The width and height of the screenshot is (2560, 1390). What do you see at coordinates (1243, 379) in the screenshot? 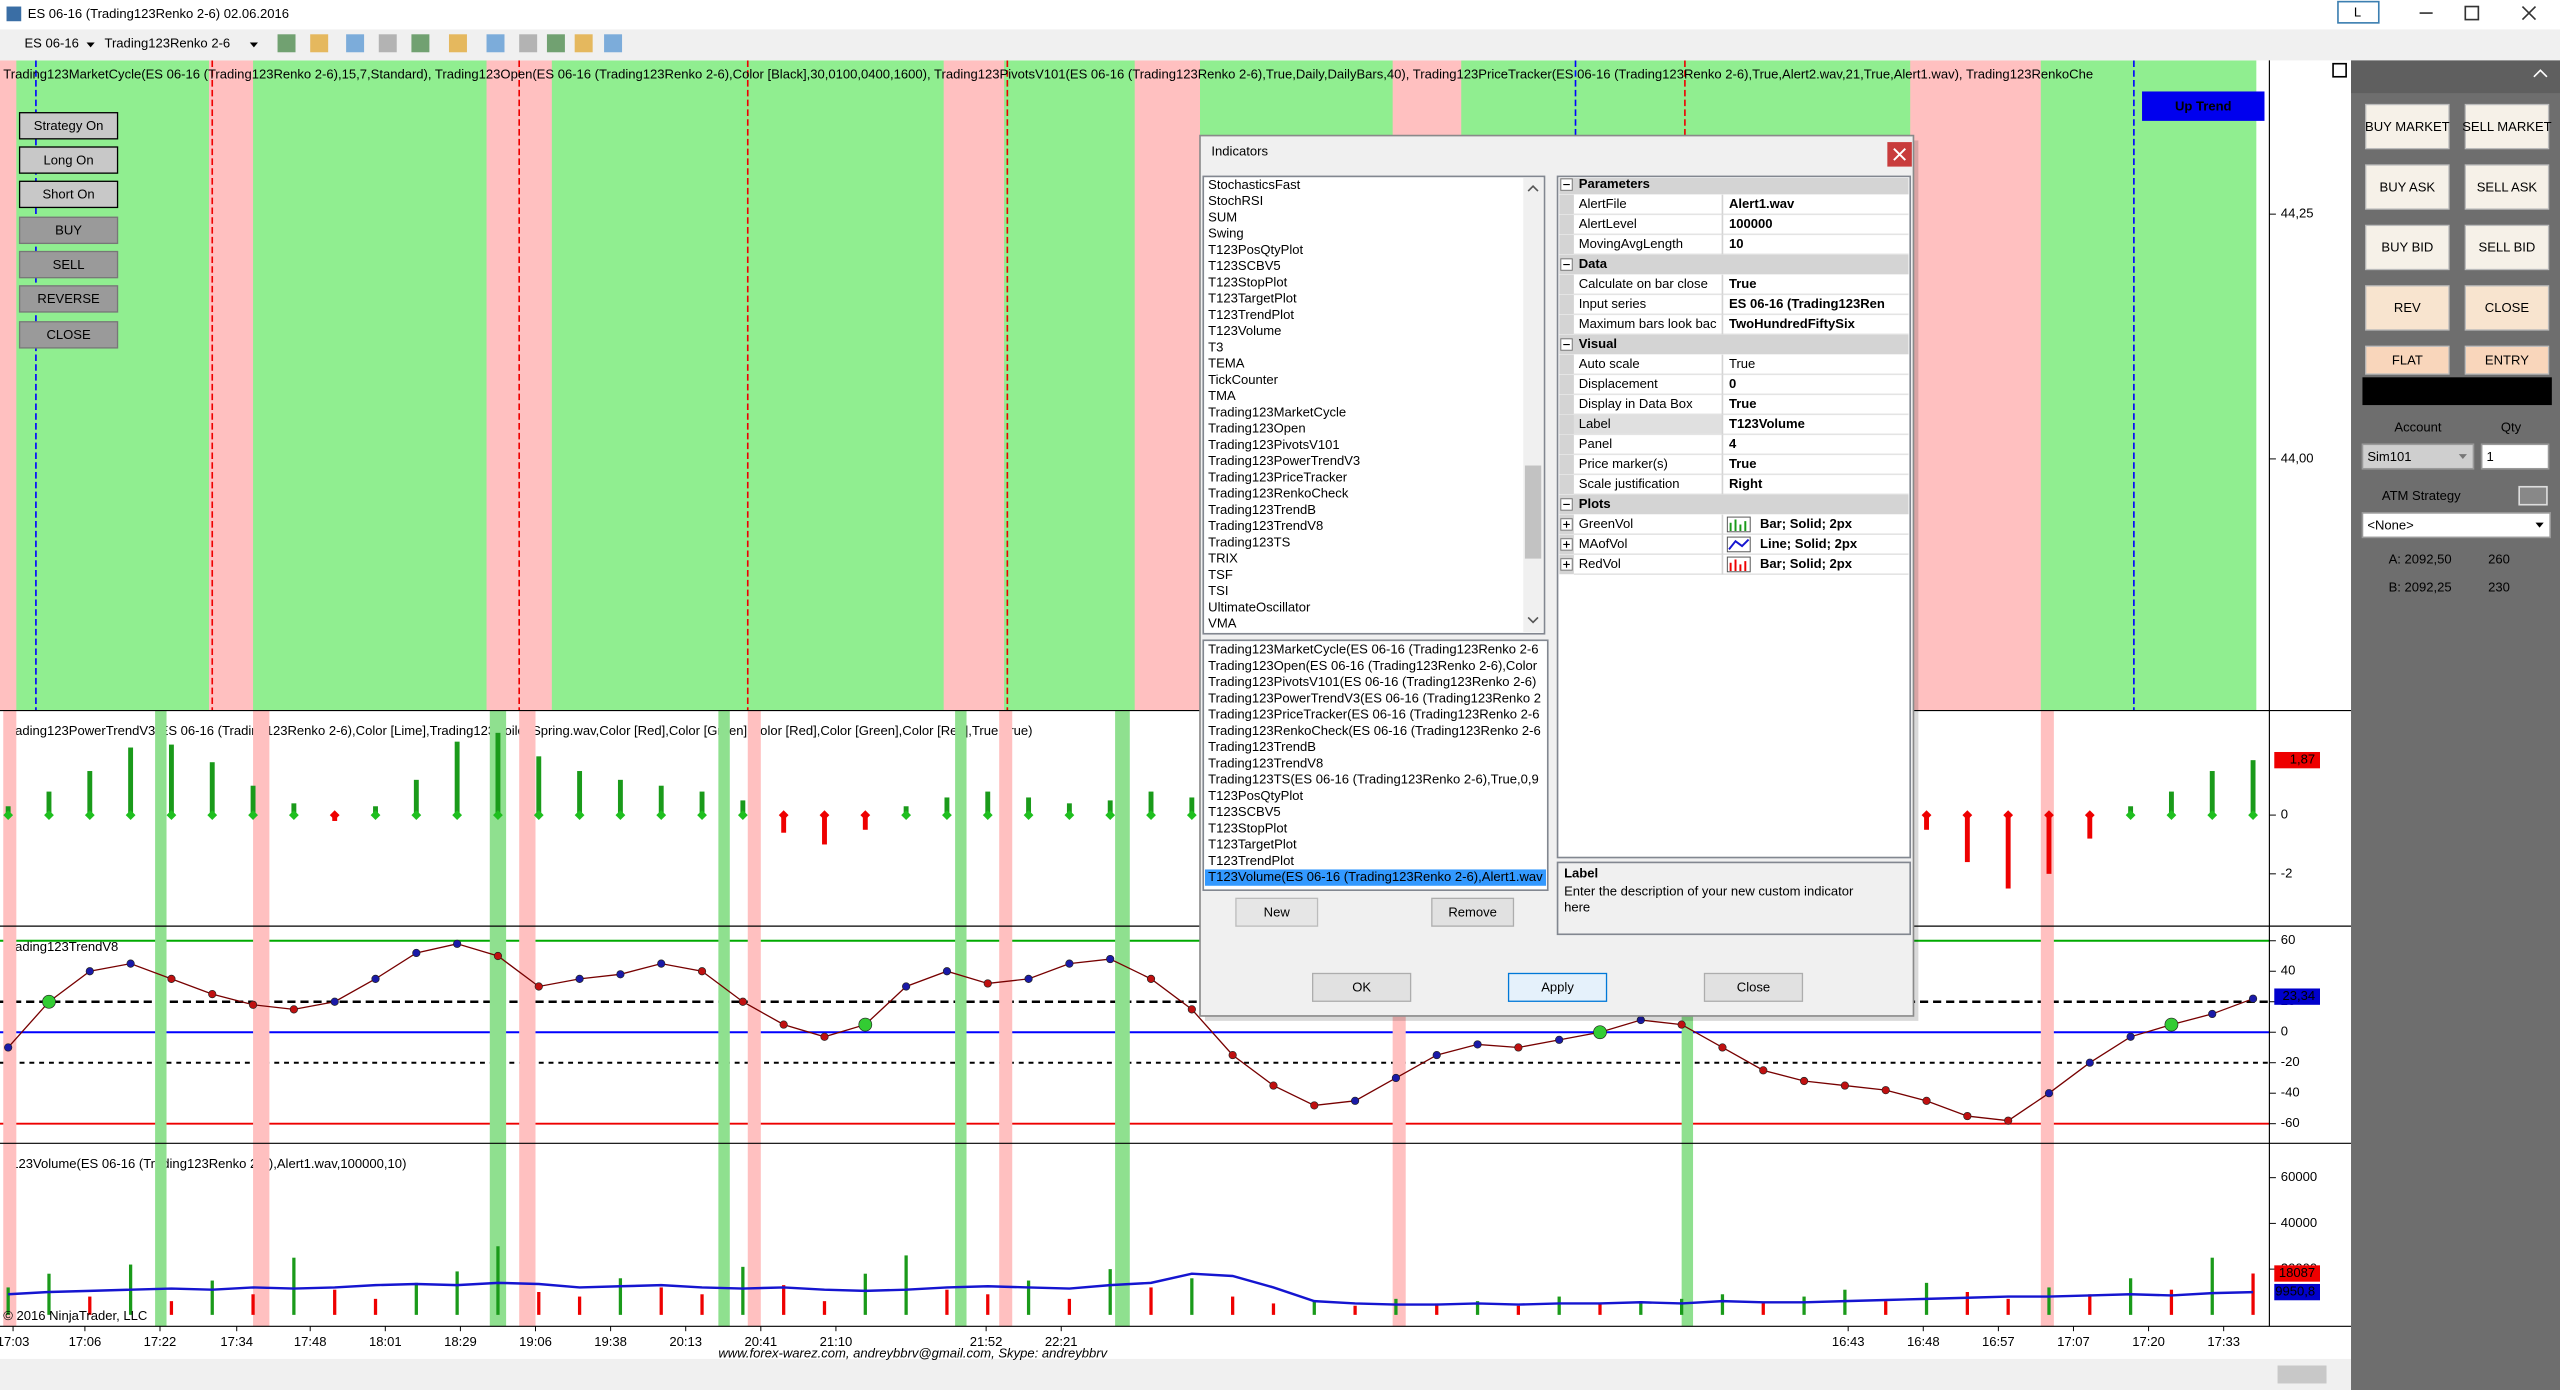
I see `available-item: TickCounter` at bounding box center [1243, 379].